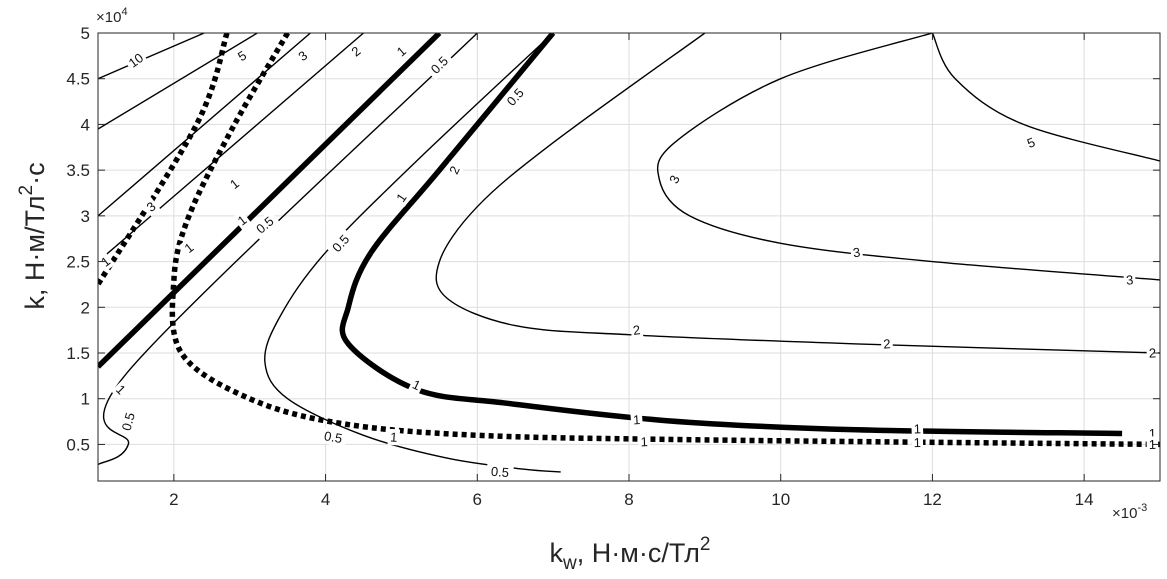  What do you see at coordinates (856, 252) in the screenshot?
I see `contour-label-text: 3` at bounding box center [856, 252].